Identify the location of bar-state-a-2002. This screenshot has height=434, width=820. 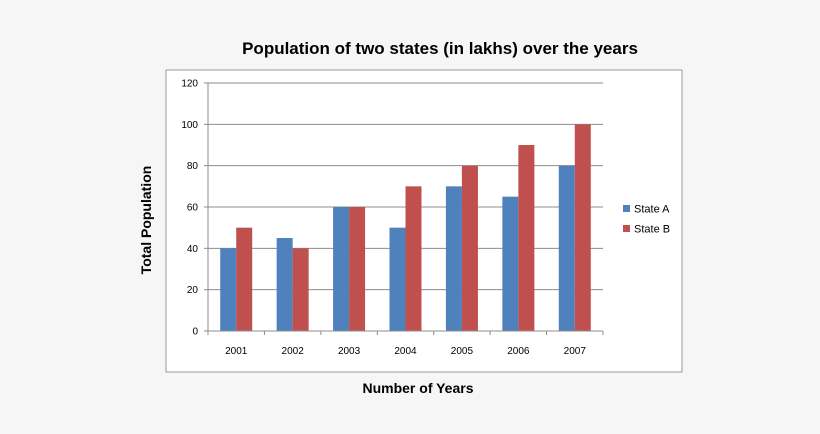
(284, 284).